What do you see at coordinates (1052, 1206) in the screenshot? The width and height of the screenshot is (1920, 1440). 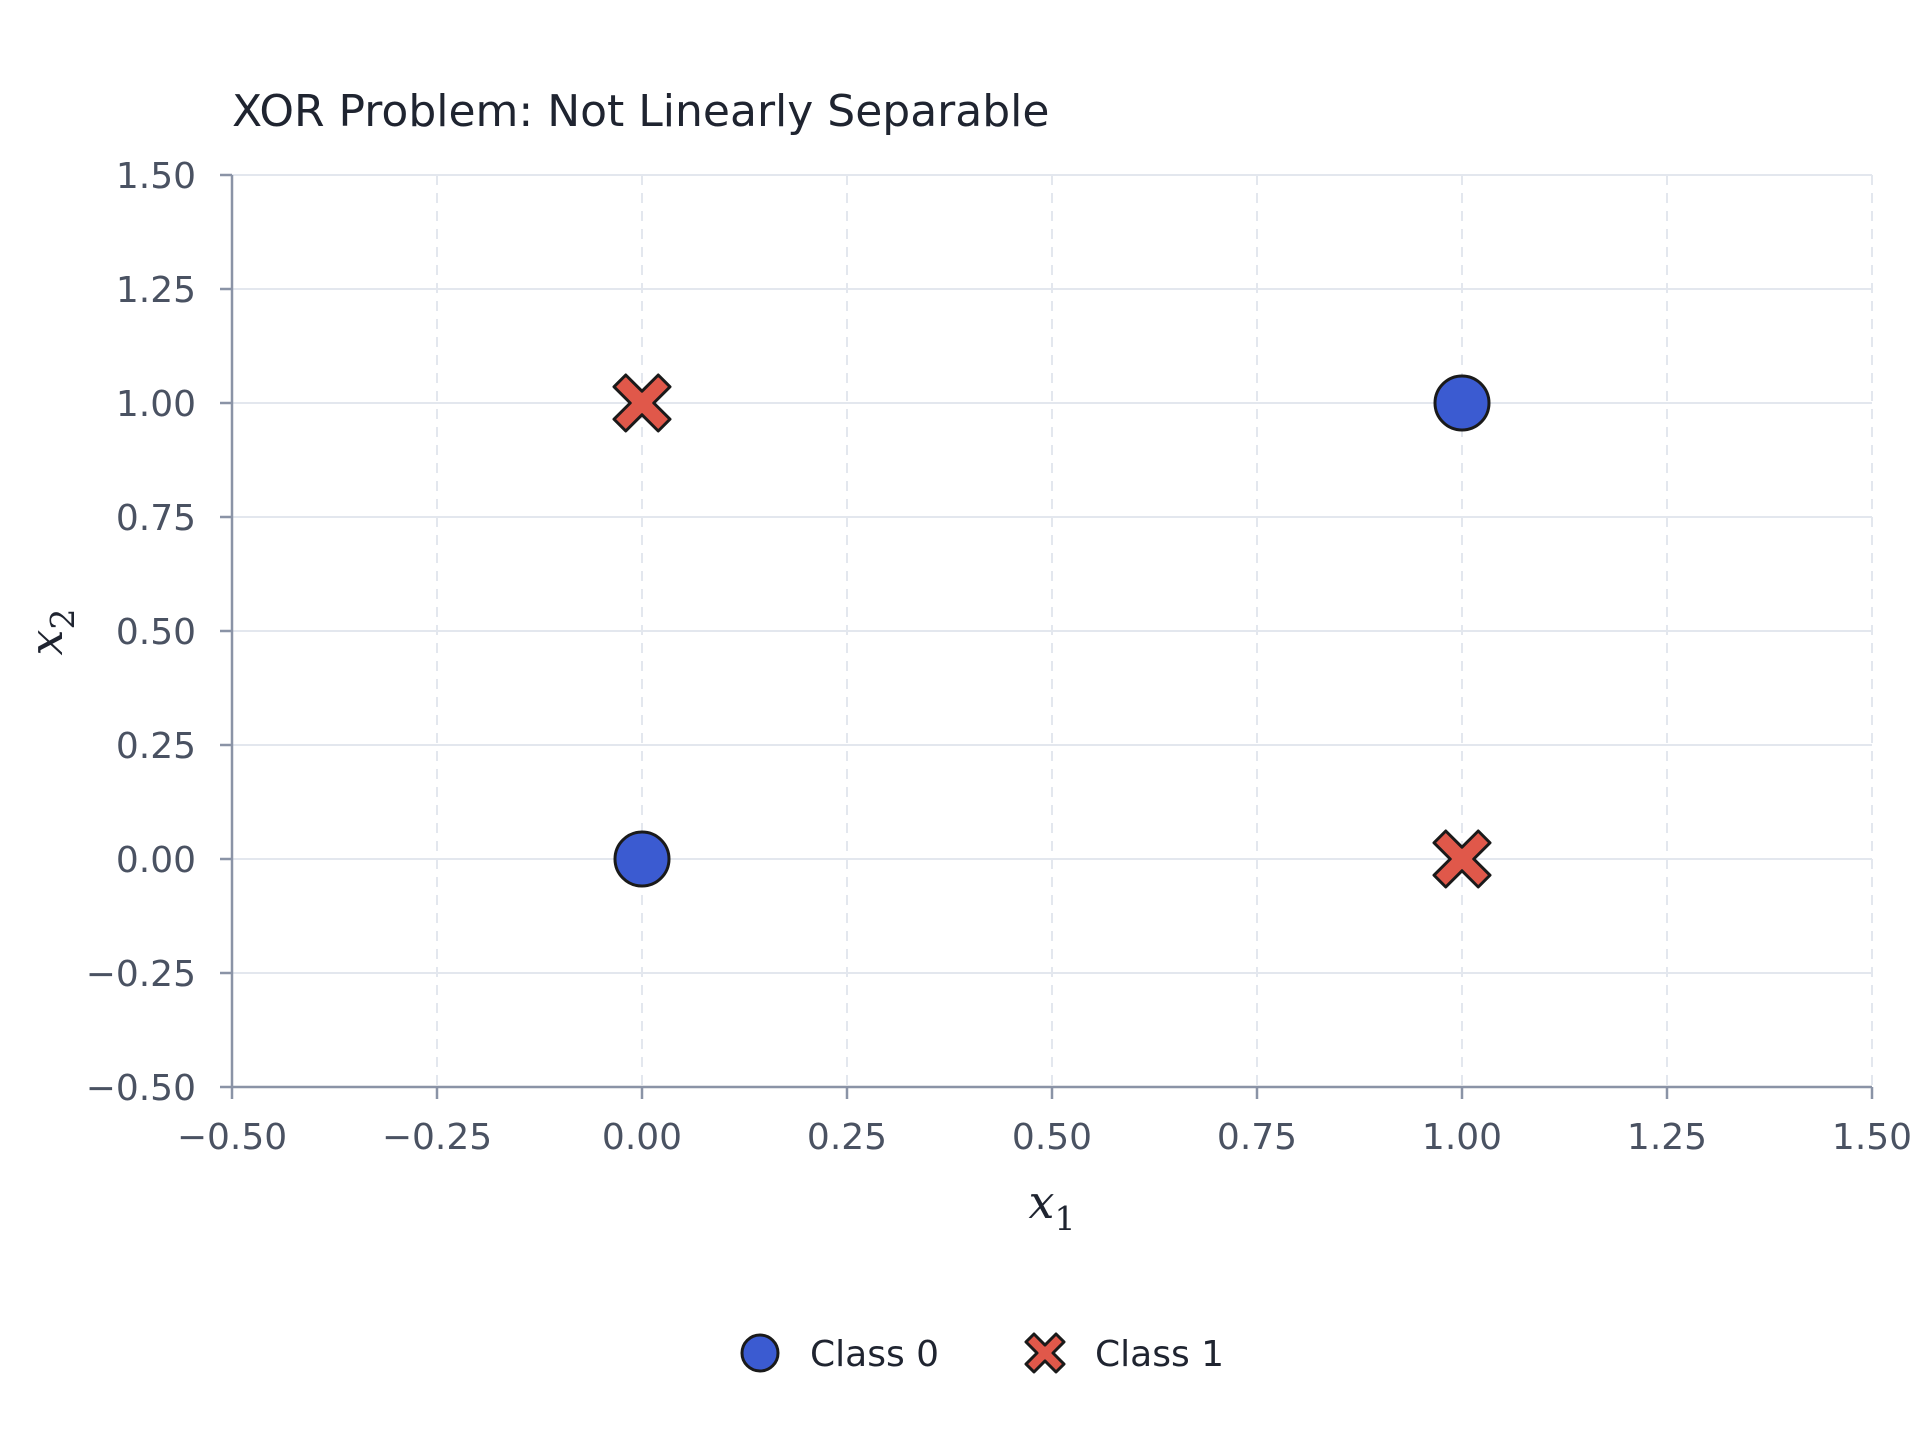 I see `x-axis-label: x1` at bounding box center [1052, 1206].